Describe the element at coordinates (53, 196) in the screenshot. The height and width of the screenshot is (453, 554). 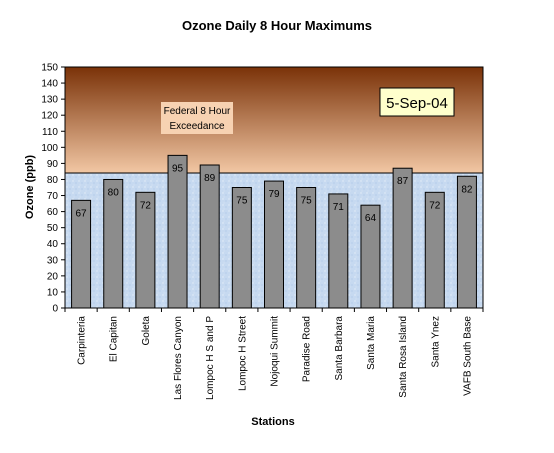
I see `y-tick-label: 70` at that location.